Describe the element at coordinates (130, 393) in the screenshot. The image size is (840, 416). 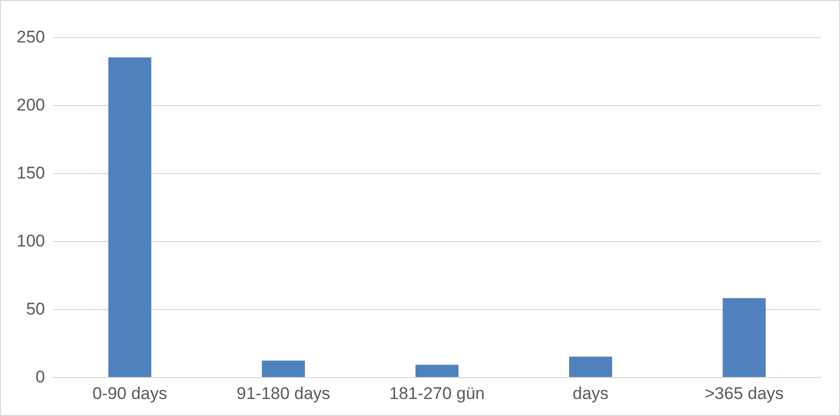
I see `x-tick-label: 0-90 days` at that location.